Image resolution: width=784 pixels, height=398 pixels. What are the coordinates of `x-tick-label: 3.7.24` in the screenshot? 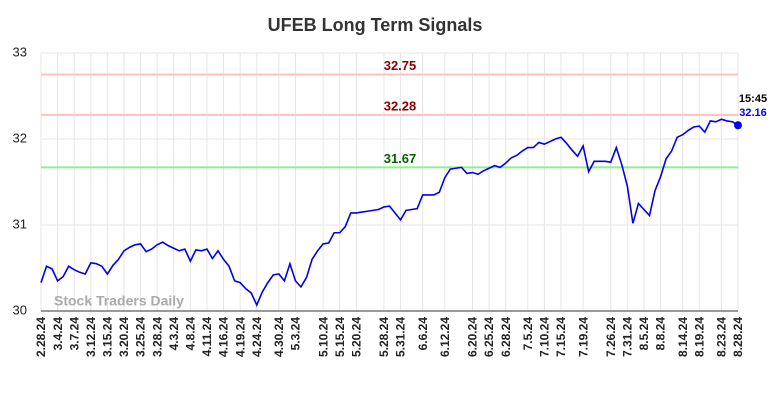 It's located at (74, 334).